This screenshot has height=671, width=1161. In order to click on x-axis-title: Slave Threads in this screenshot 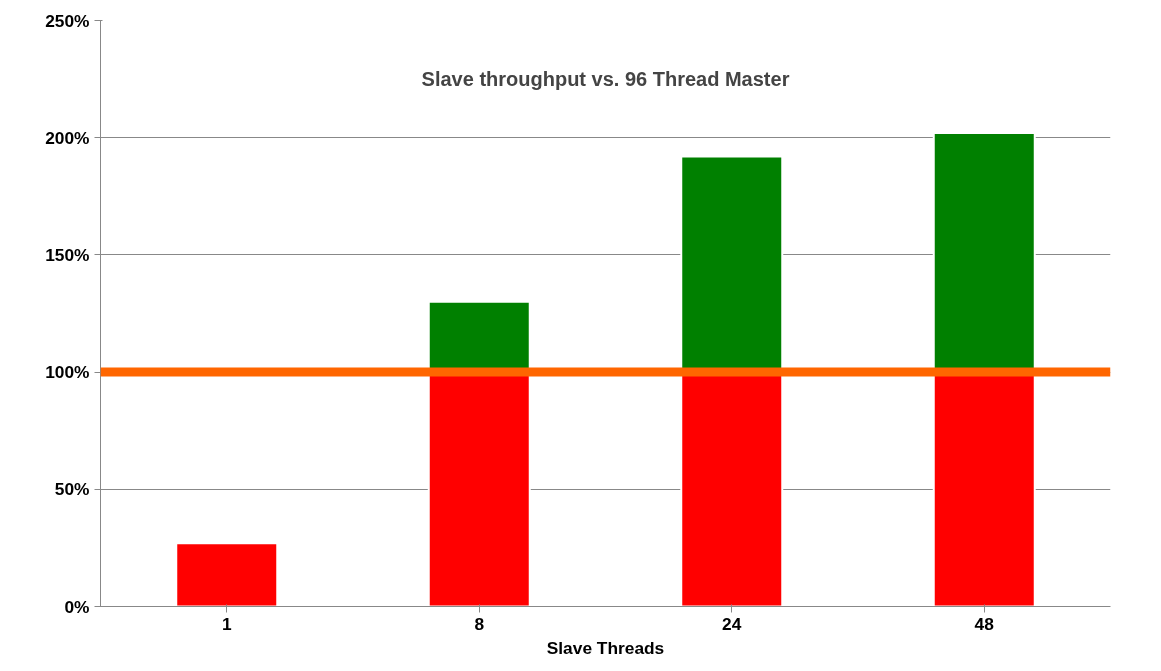, I will do `click(605, 647)`.